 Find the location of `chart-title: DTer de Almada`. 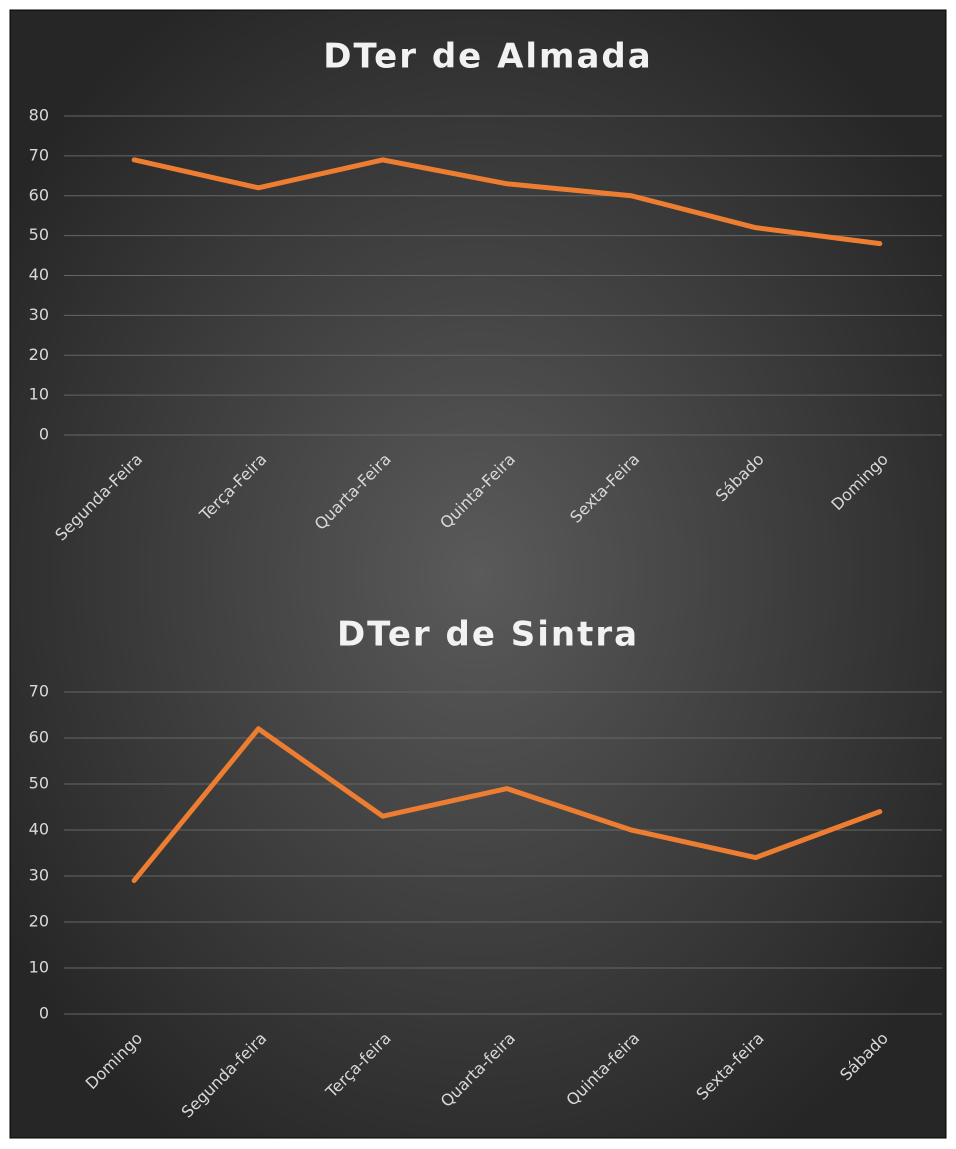

chart-title: DTer de Almada is located at coordinates (487, 57).